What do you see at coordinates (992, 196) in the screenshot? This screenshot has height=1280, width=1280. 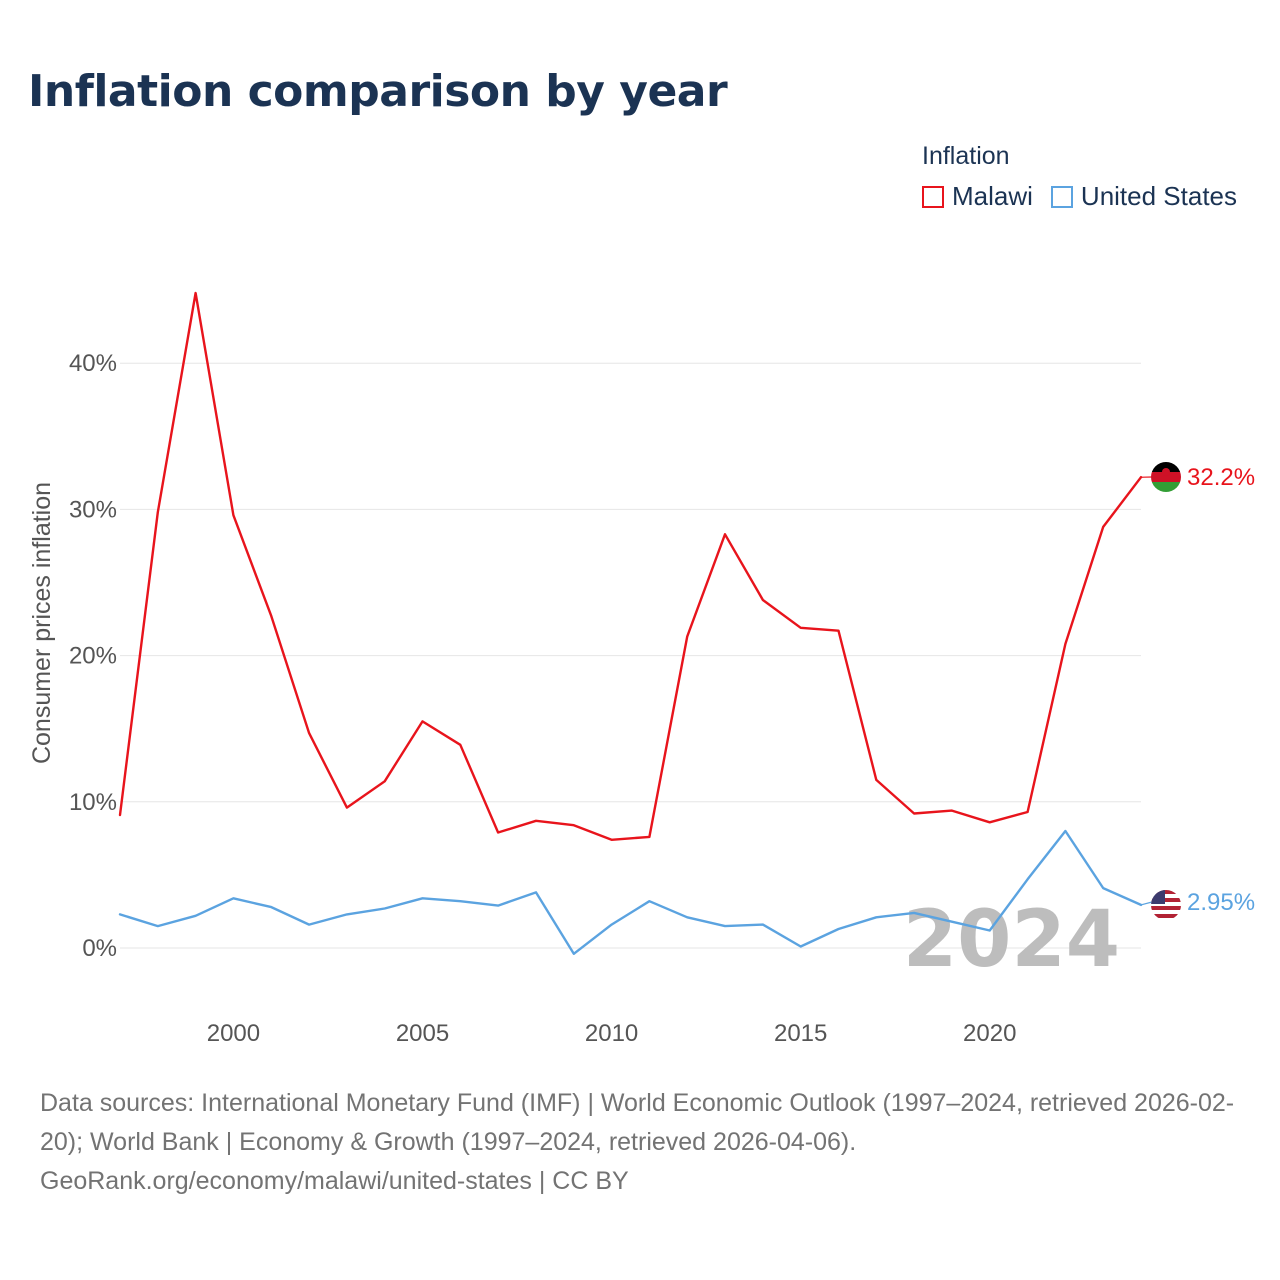 I see `legend-label-malawi: Malawi` at bounding box center [992, 196].